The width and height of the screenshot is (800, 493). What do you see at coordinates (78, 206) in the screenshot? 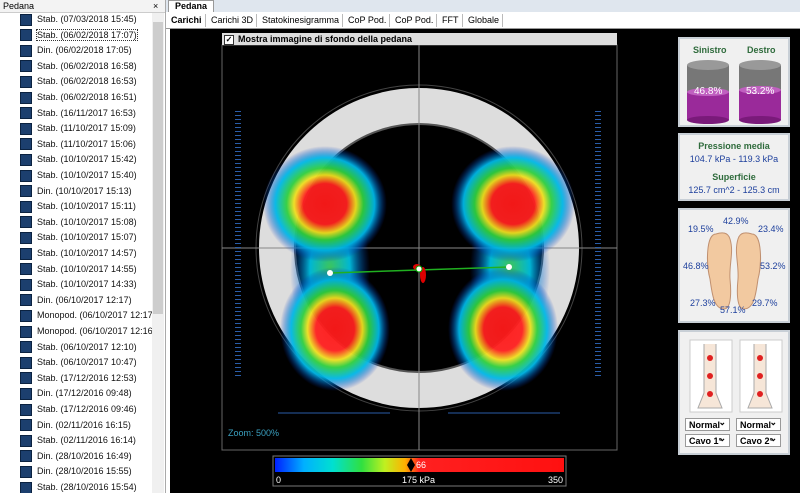
I see `list-item: Stab. (10/10/2017 15:11)` at bounding box center [78, 206].